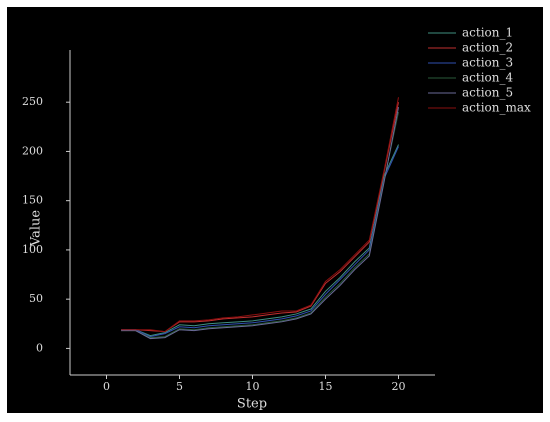 The image size is (550, 422). What do you see at coordinates (32, 150) in the screenshot?
I see `y-tick-label: 200` at bounding box center [32, 150].